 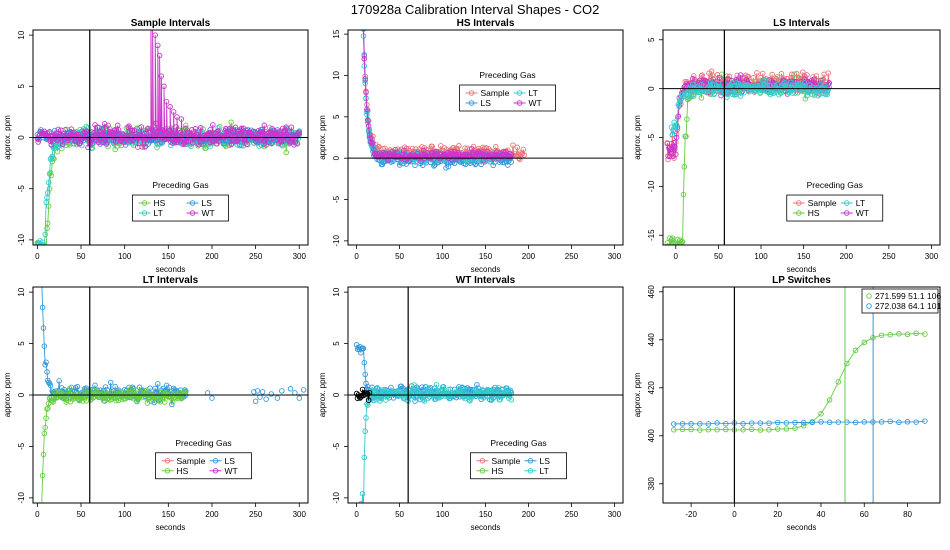 What do you see at coordinates (799, 422) in the screenshot?
I see `series-line-LS` at bounding box center [799, 422].